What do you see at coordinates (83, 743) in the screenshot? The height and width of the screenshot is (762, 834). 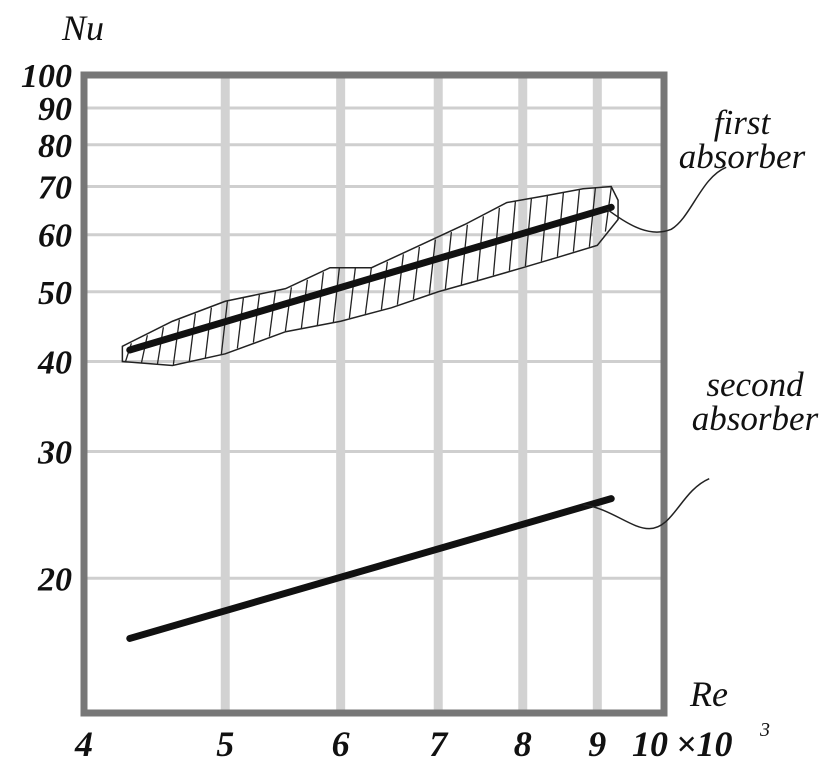 I see `x-tick-label-4: 4` at bounding box center [83, 743].